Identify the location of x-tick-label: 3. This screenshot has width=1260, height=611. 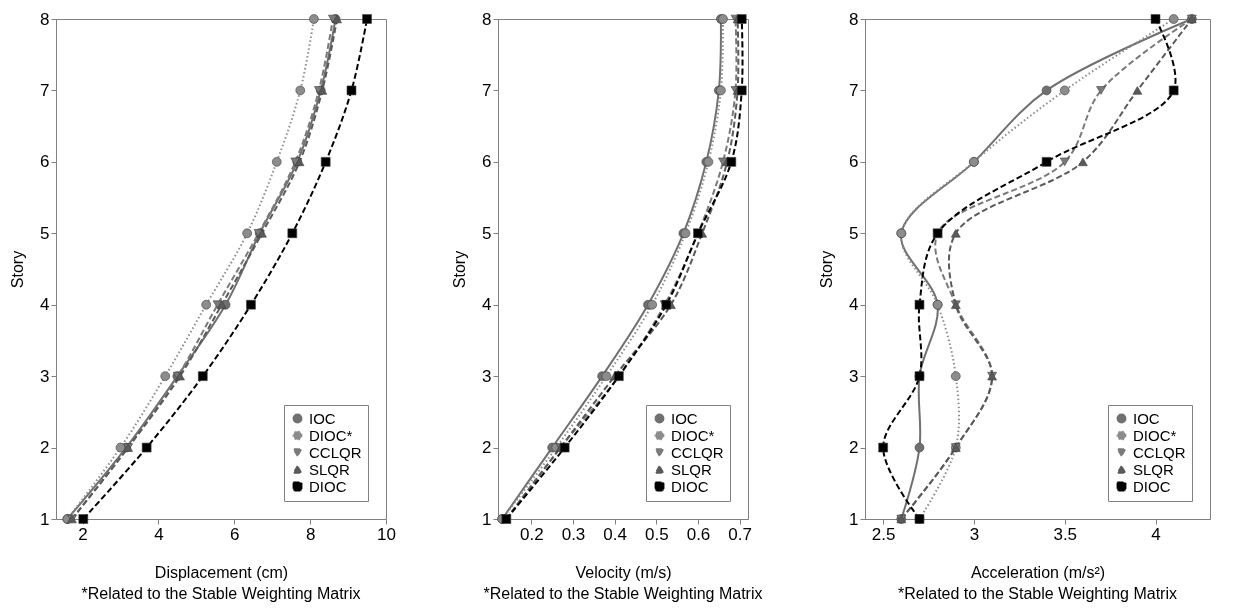
(974, 534).